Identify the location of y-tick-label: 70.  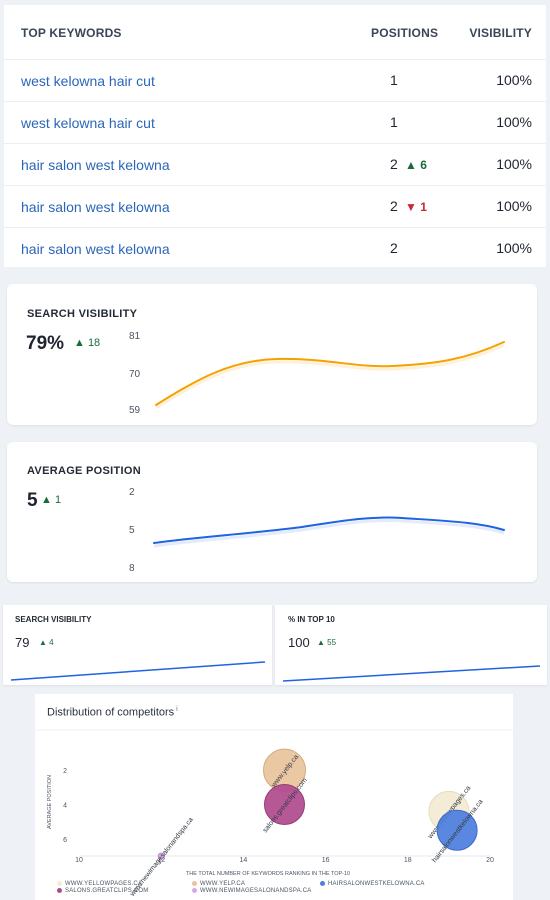
(135, 374).